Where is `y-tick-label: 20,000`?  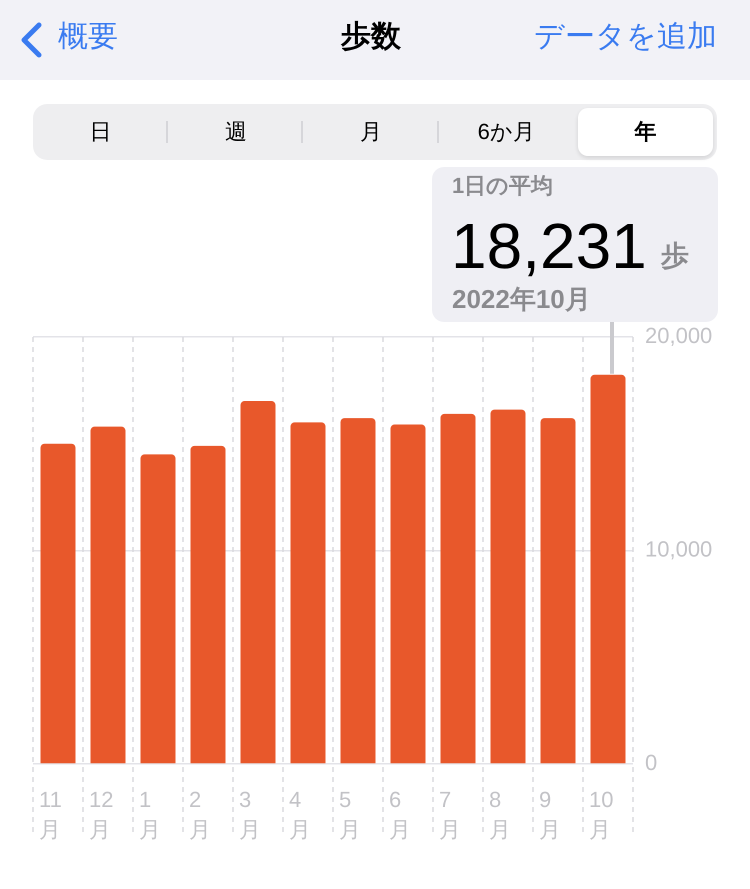
y-tick-label: 20,000 is located at coordinates (678, 335).